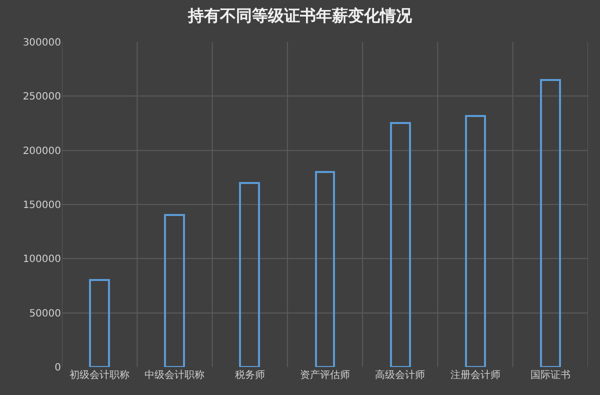  Describe the element at coordinates (41, 151) in the screenshot. I see `y-tick-label: 200000` at that location.